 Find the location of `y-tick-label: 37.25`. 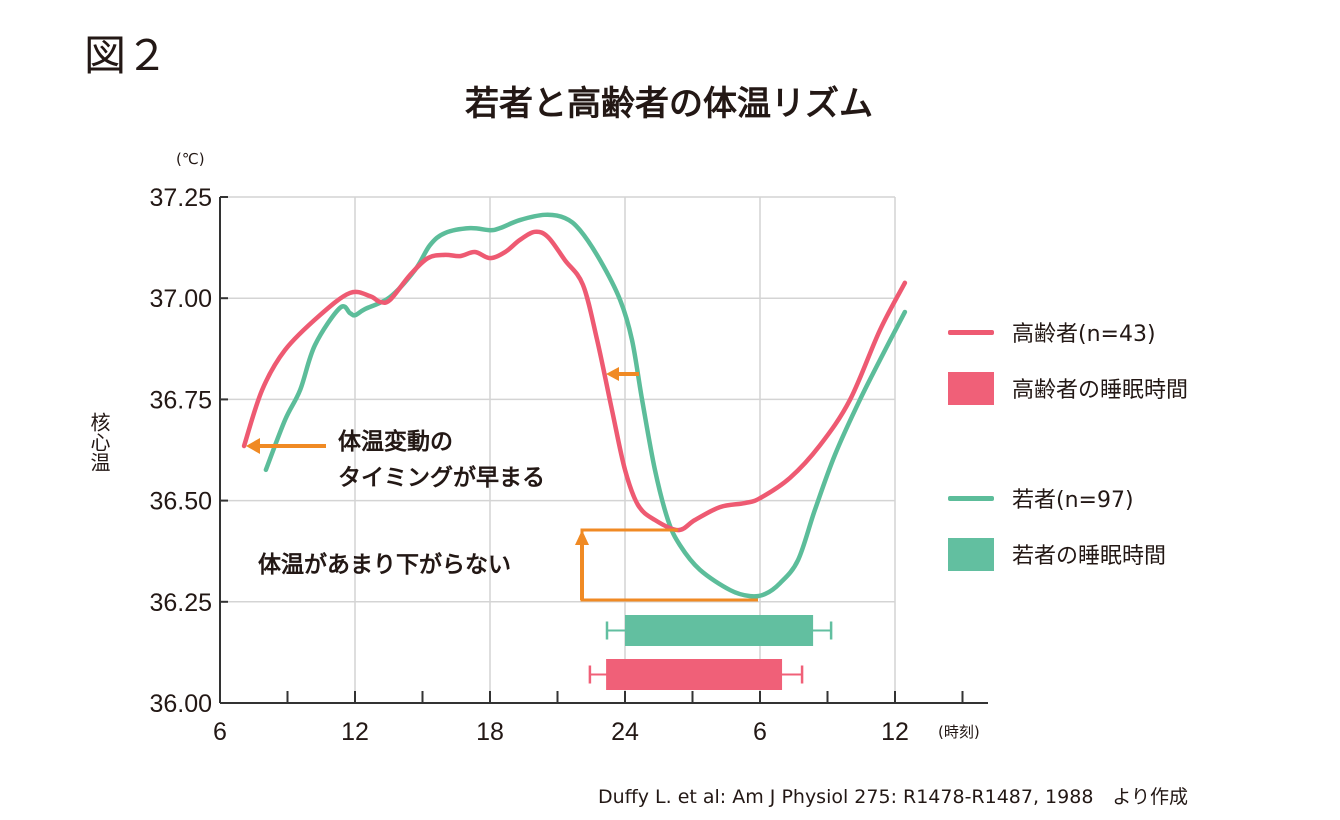

y-tick-label: 37.25 is located at coordinates (180, 198).